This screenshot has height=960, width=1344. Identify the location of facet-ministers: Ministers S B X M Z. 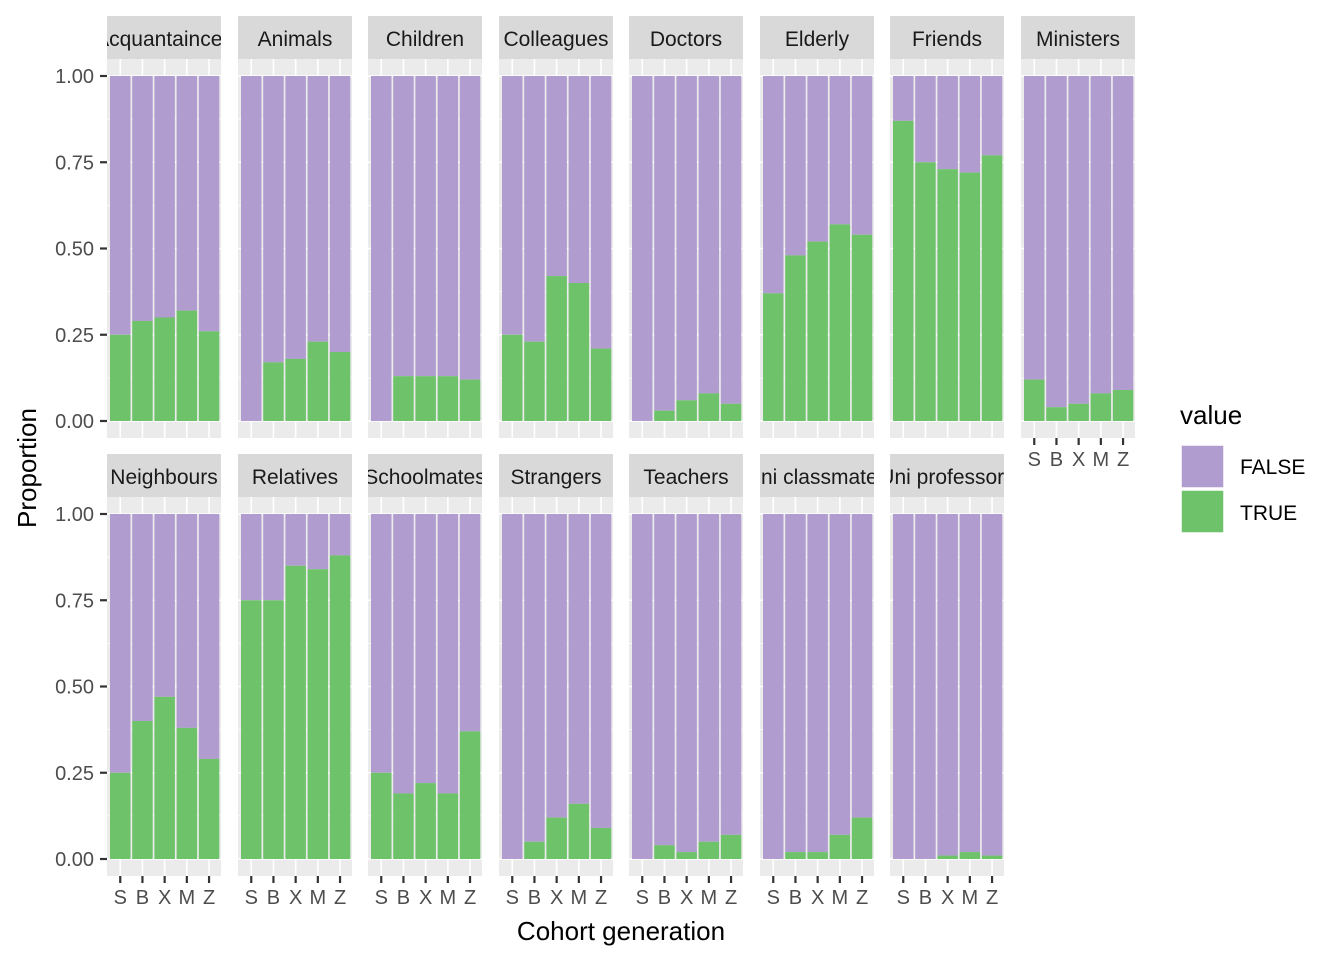
(1078, 243).